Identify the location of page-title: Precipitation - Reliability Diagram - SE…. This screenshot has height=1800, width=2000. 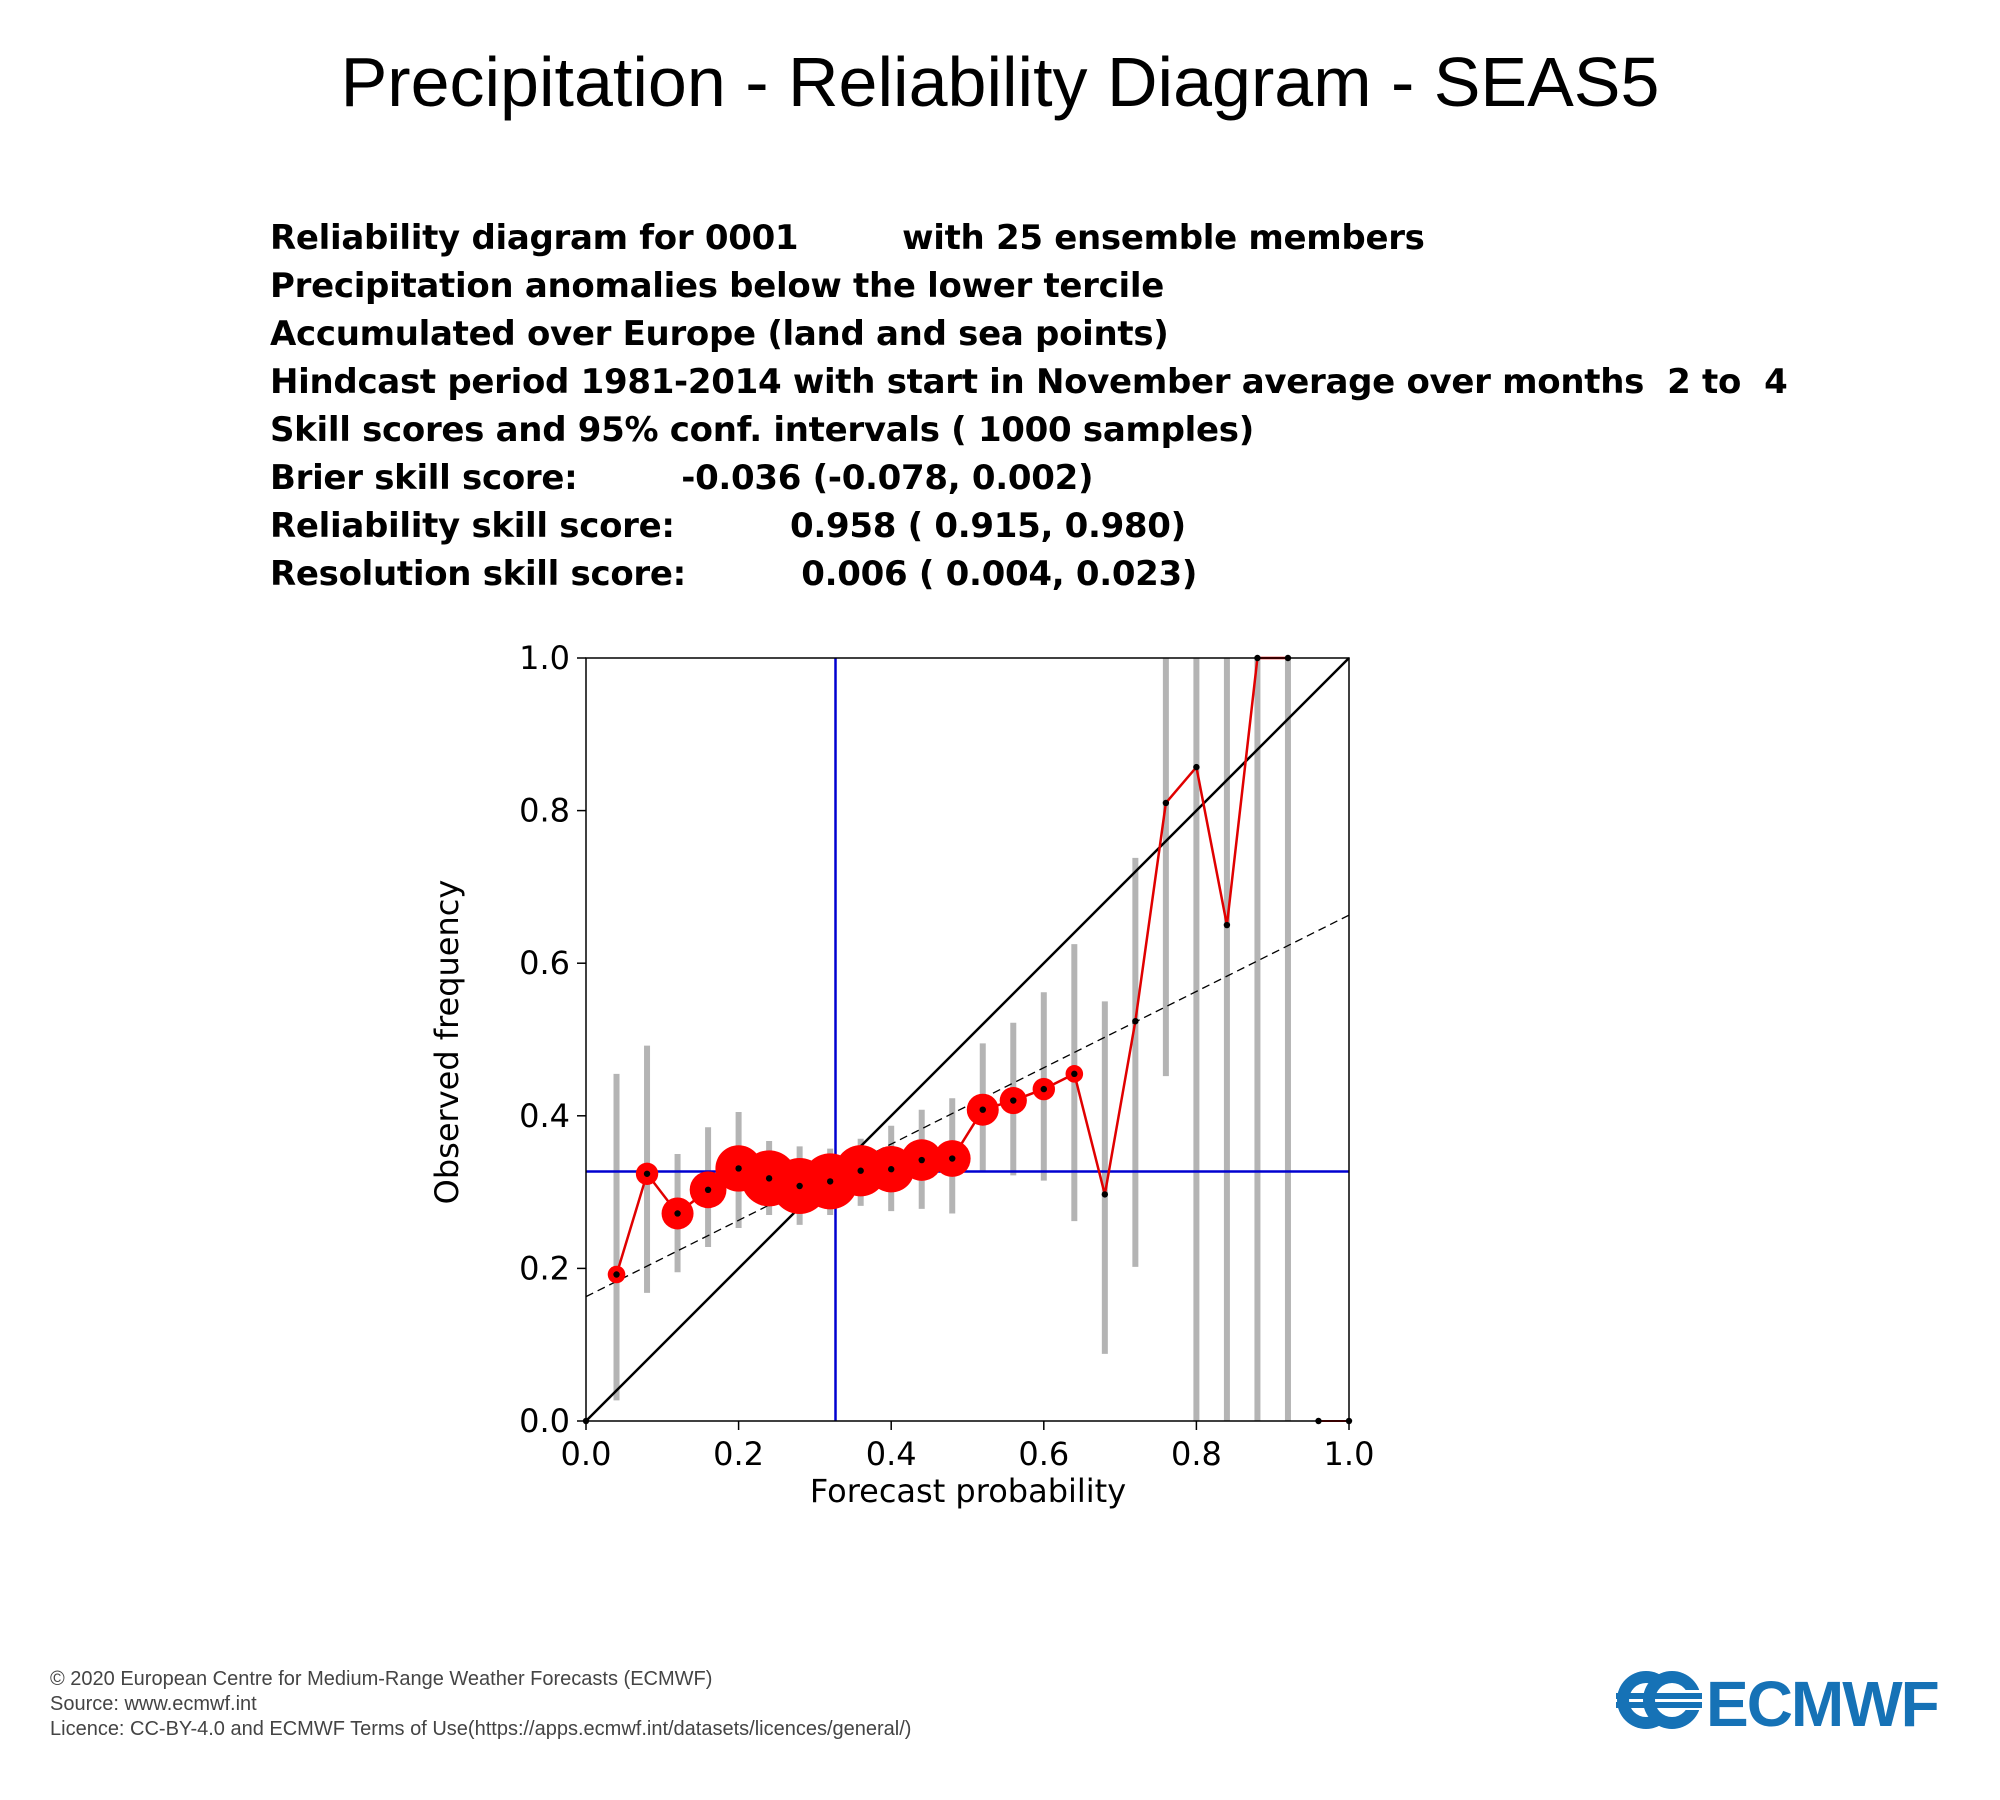
(1000, 82).